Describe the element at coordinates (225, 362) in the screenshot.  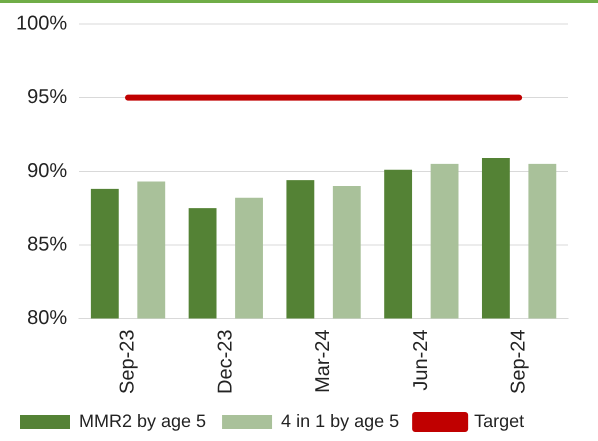
I see `x-tick-label: Dec-23` at that location.